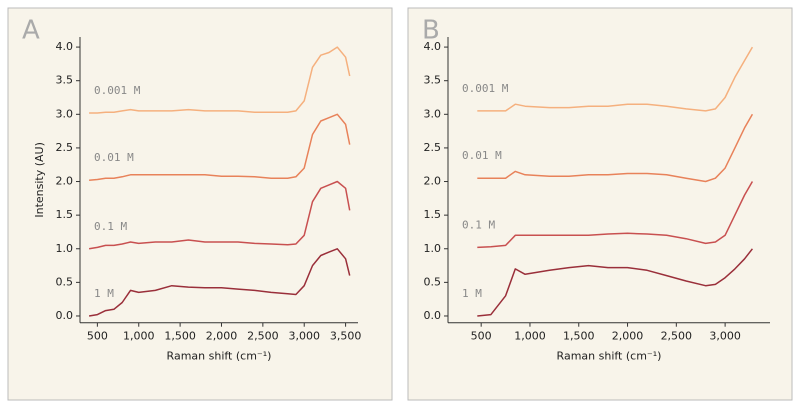 Image resolution: width=800 pixels, height=412 pixels. I want to click on y-axis-label: Intensity (AU), so click(39, 180).